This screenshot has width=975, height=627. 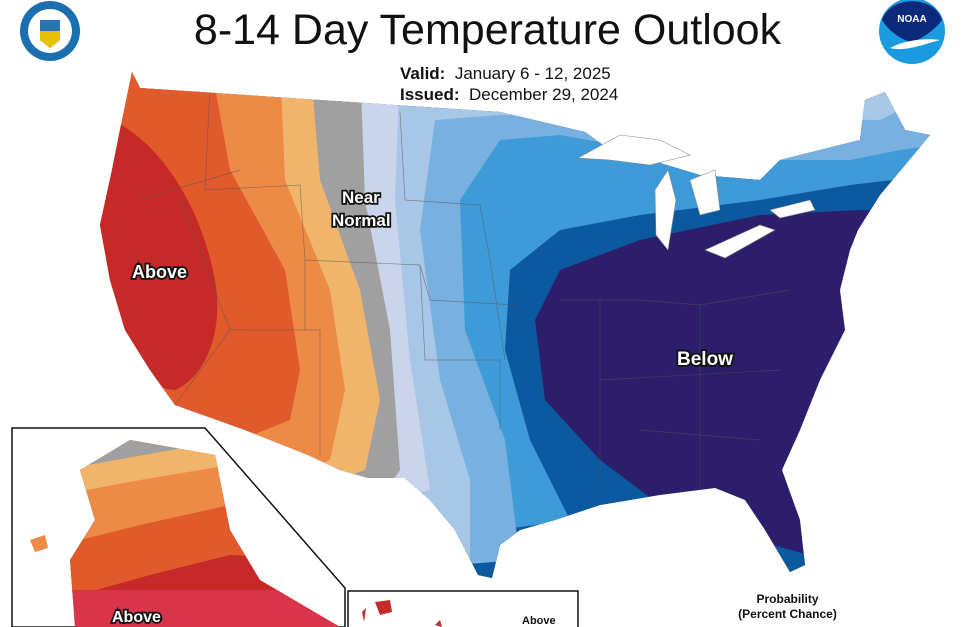 I want to click on commerce-seal-logo, so click(x=50, y=31).